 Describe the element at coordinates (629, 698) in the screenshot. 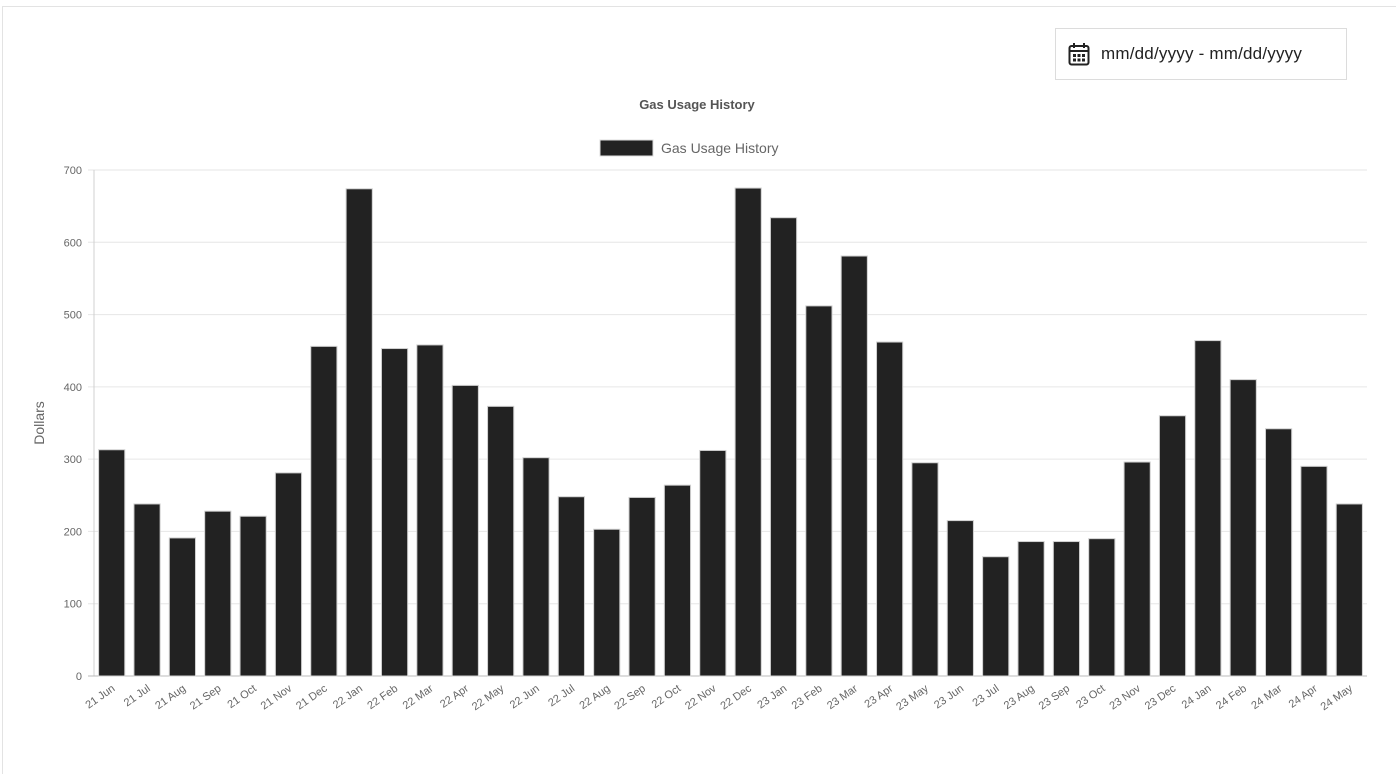

I see `x-tick-label: 22 Sep` at that location.